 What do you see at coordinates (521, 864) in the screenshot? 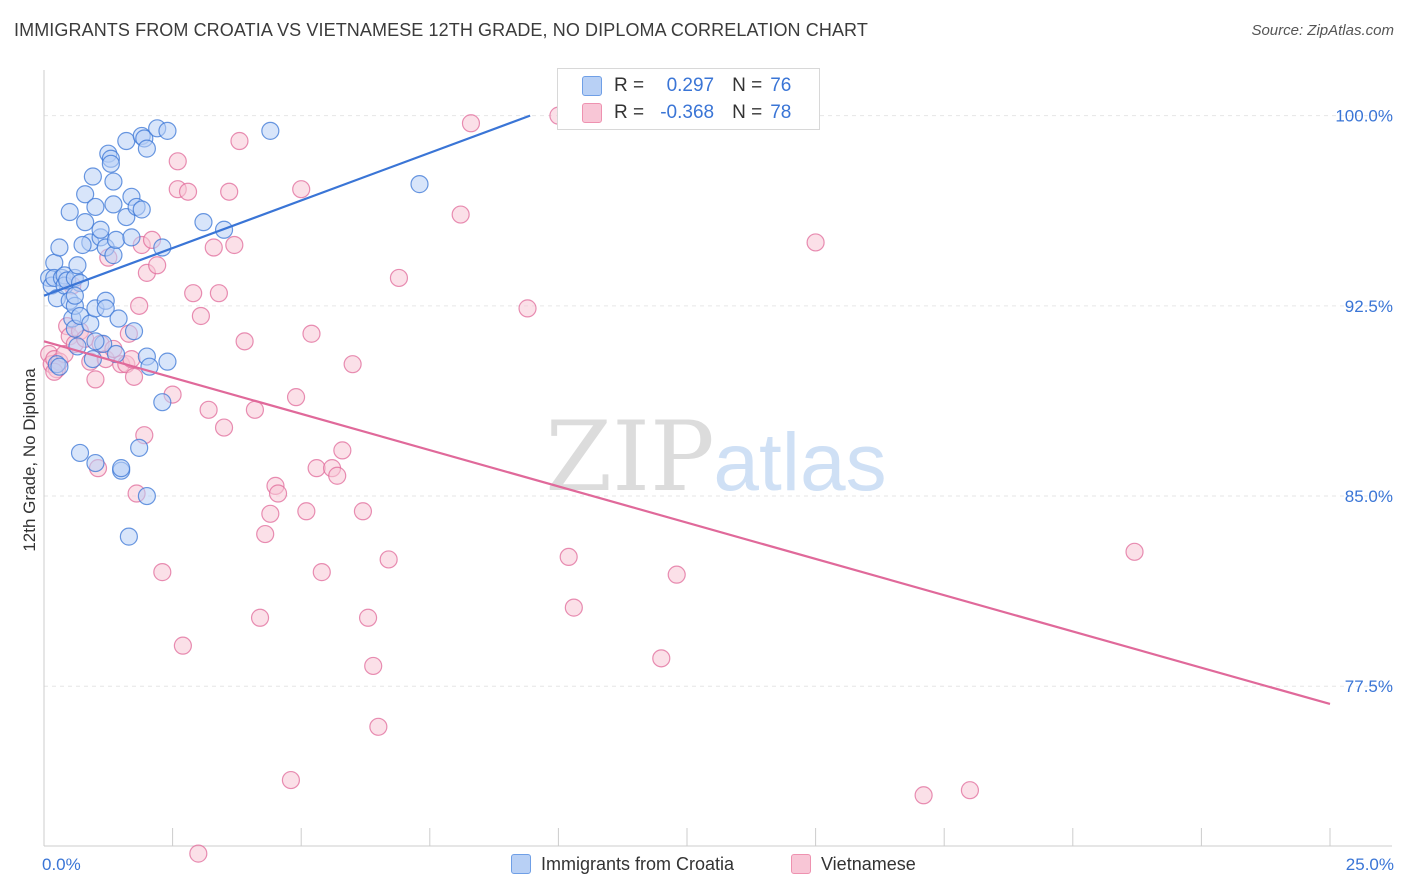
I see `bottom-legend-swatch-croatia` at bounding box center [521, 864].